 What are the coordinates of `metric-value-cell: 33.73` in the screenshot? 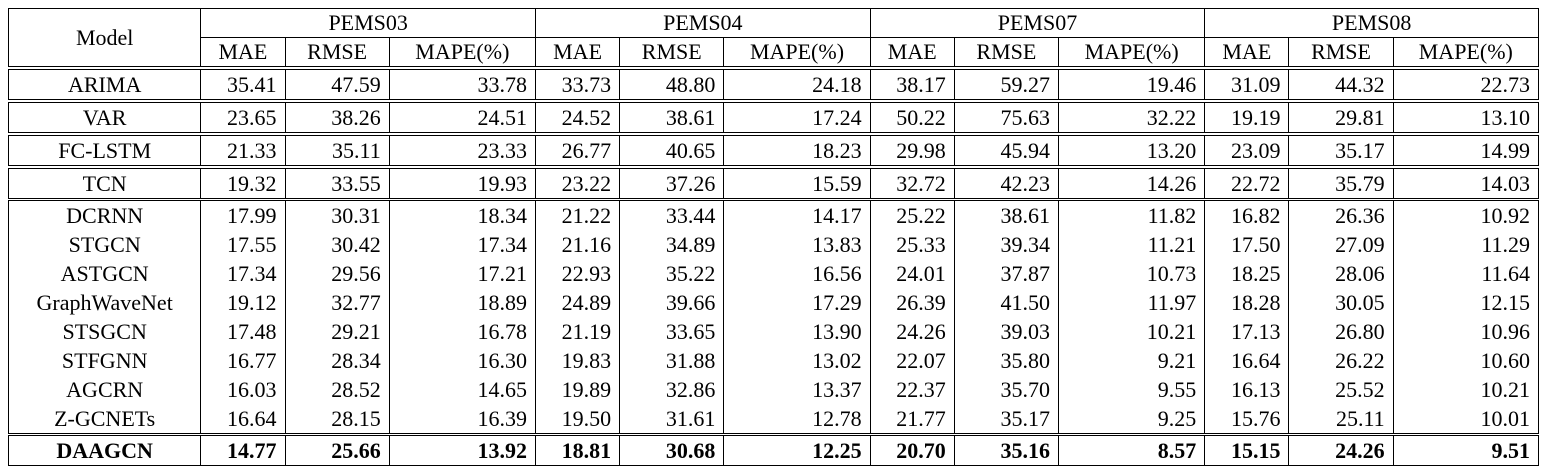 It's located at (577, 83).